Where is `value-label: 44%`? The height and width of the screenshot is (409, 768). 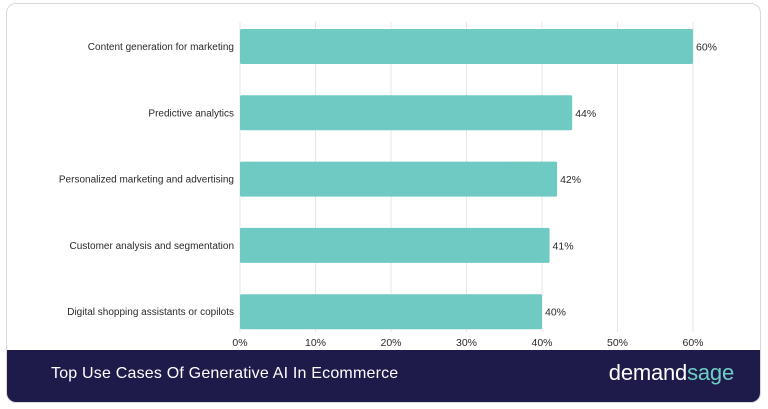 value-label: 44% is located at coordinates (585, 114).